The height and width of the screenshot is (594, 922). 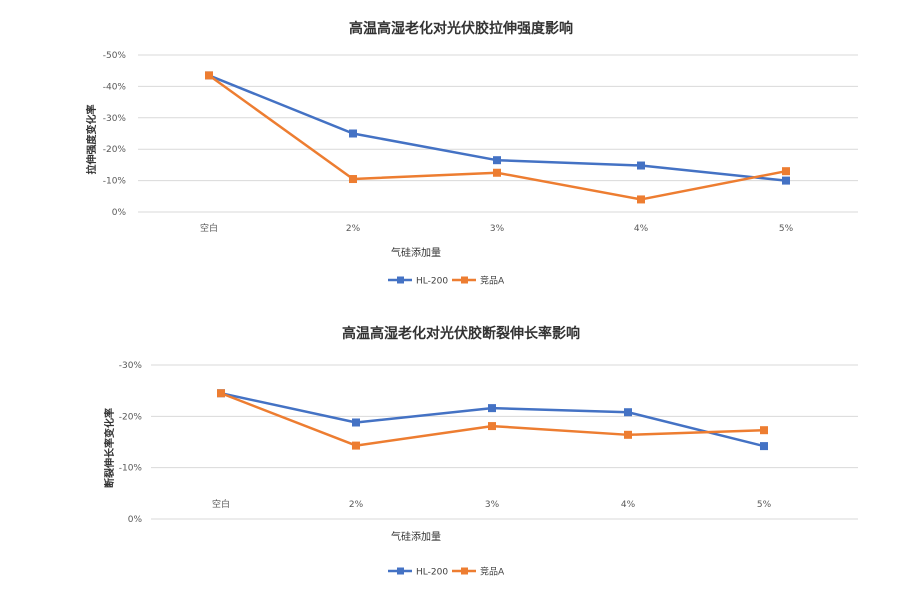 I want to click on elongation-x-tick-label: 3%, so click(x=492, y=505).